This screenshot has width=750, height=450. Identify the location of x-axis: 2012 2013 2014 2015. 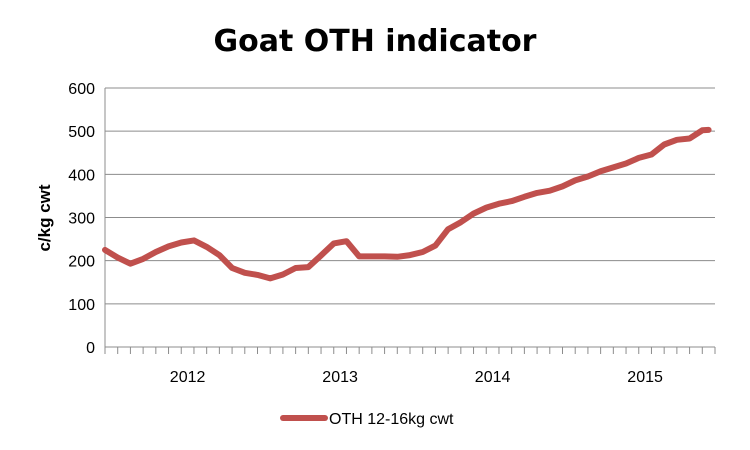
(410, 366).